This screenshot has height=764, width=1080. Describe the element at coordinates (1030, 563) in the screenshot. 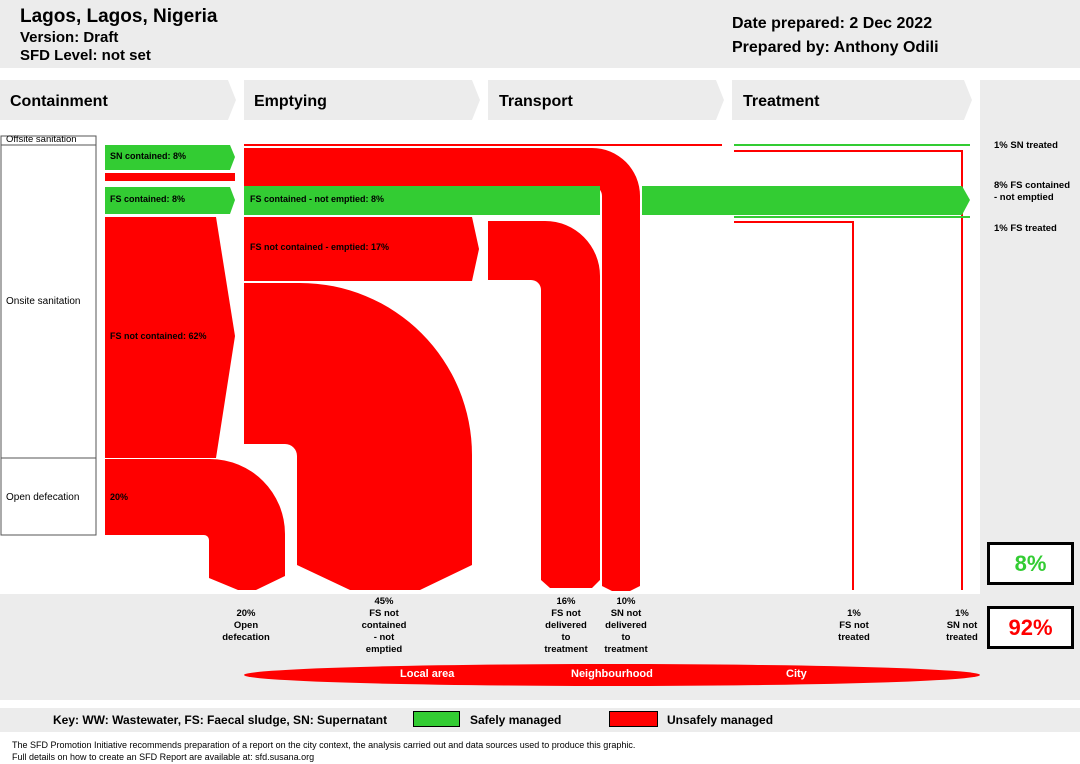

I see `safe-total-box: 8%` at that location.